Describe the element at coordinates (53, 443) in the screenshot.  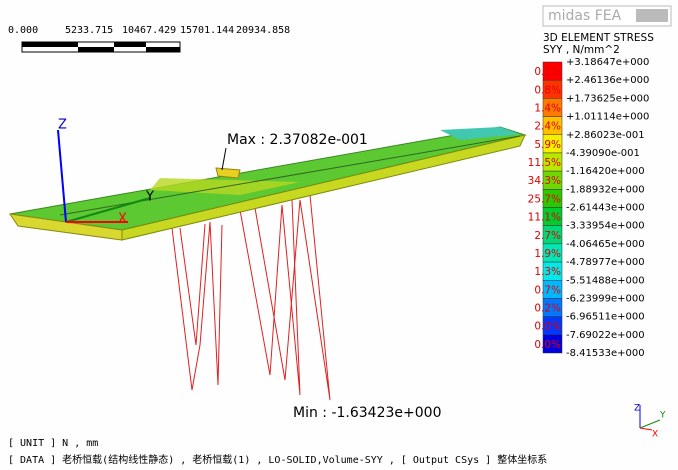
I see `unit-info: [ UNIT ] N , mm` at that location.